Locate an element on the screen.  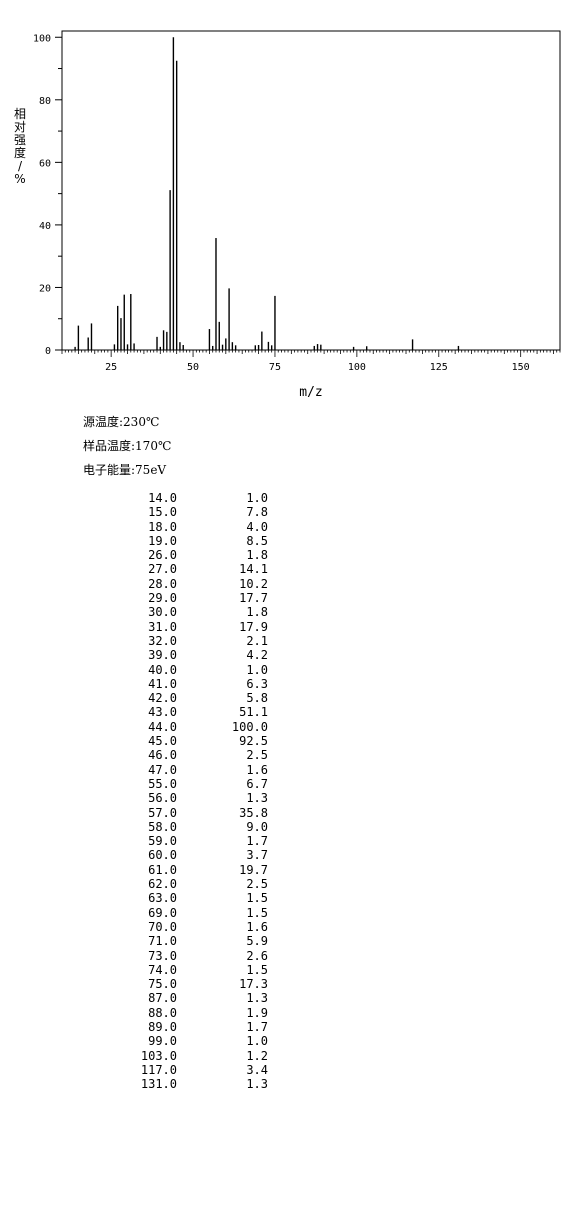
table-row: 45.0 92.5 is located at coordinates (189, 741).